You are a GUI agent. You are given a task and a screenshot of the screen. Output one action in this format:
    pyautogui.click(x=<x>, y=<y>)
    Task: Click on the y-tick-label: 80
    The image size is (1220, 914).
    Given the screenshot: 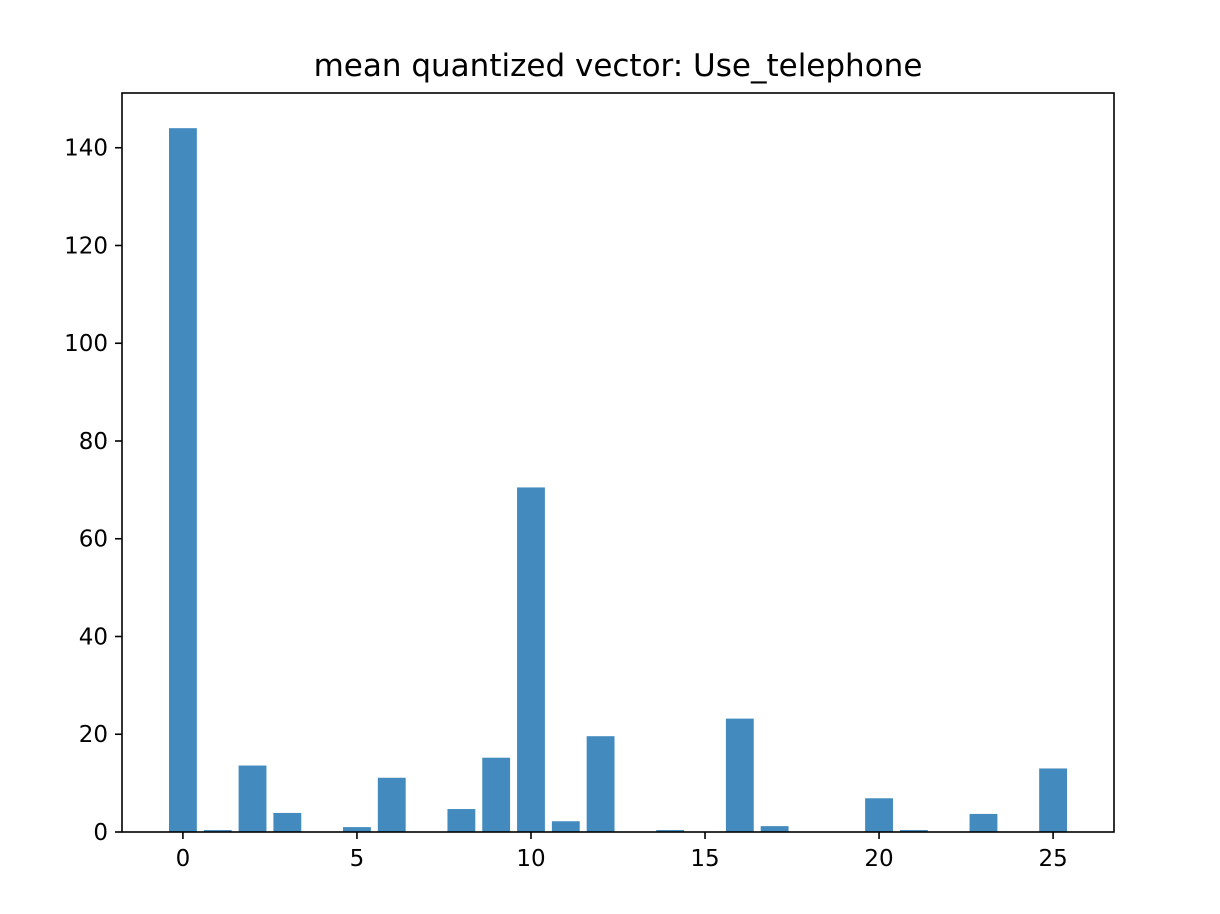 What is the action you would take?
    pyautogui.click(x=93, y=442)
    